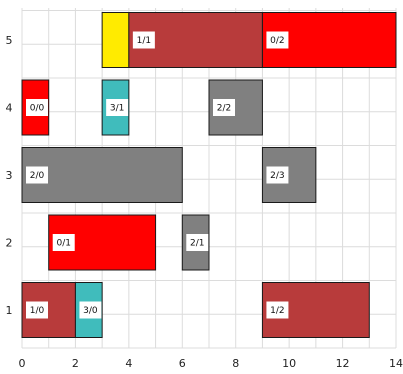 This screenshot has height=374, width=403. I want to click on task-label: 2/3, so click(277, 176).